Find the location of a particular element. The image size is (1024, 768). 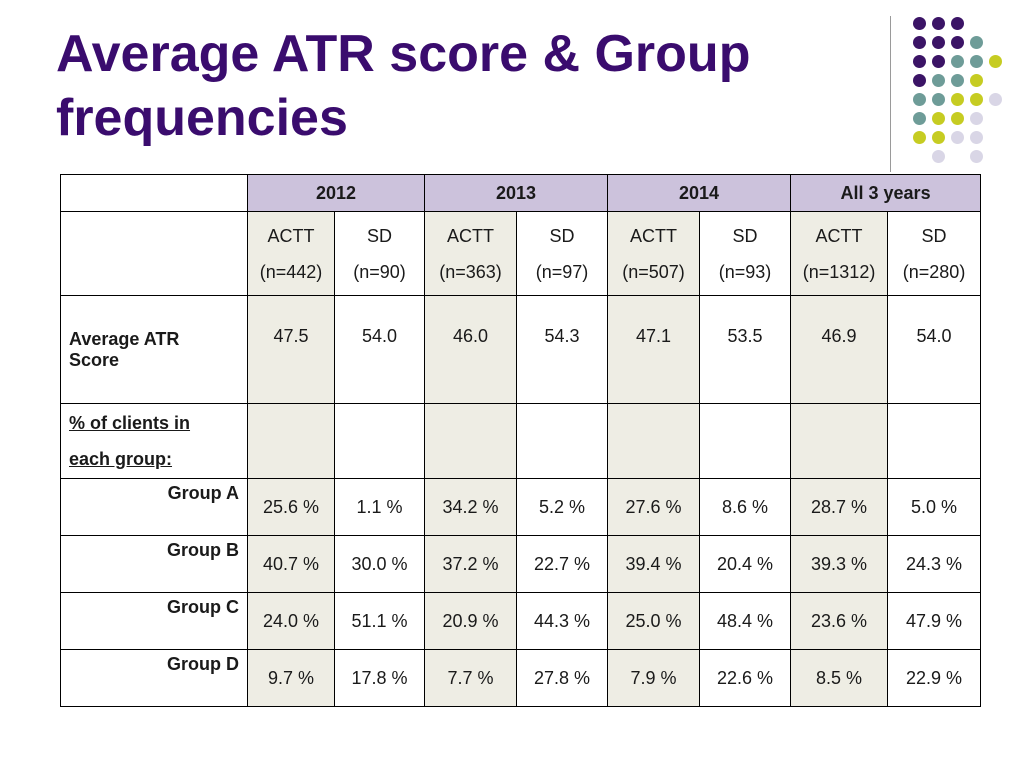

group-label: Group D is located at coordinates (154, 678).